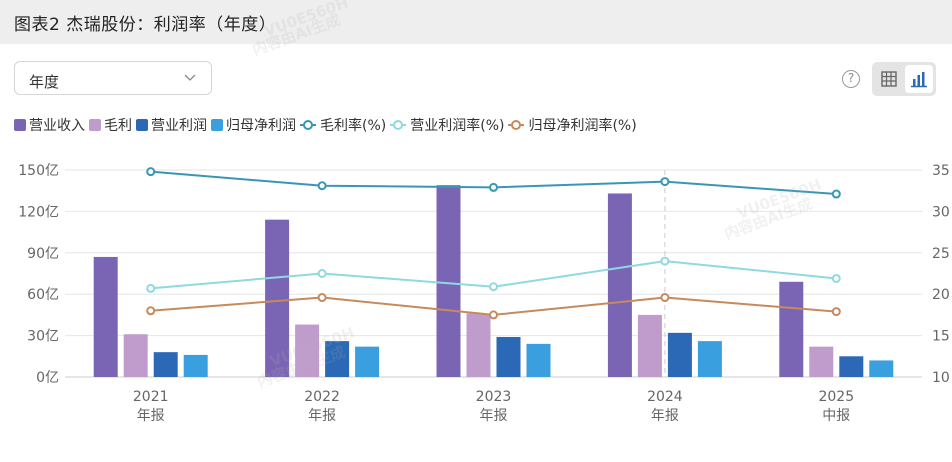 The image size is (952, 462). Describe the element at coordinates (582, 126) in the screenshot. I see `legend-label: 归母净利润率(%)` at that location.